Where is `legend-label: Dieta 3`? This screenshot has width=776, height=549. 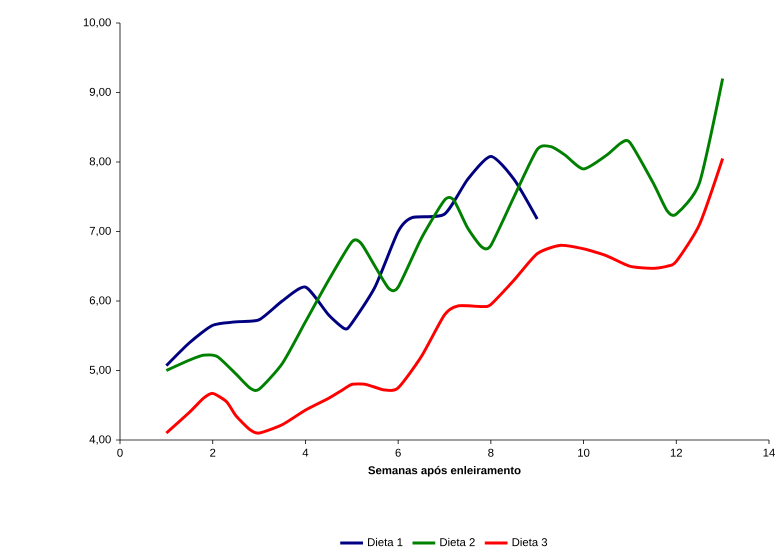
legend-label: Dieta 3 is located at coordinates (530, 542).